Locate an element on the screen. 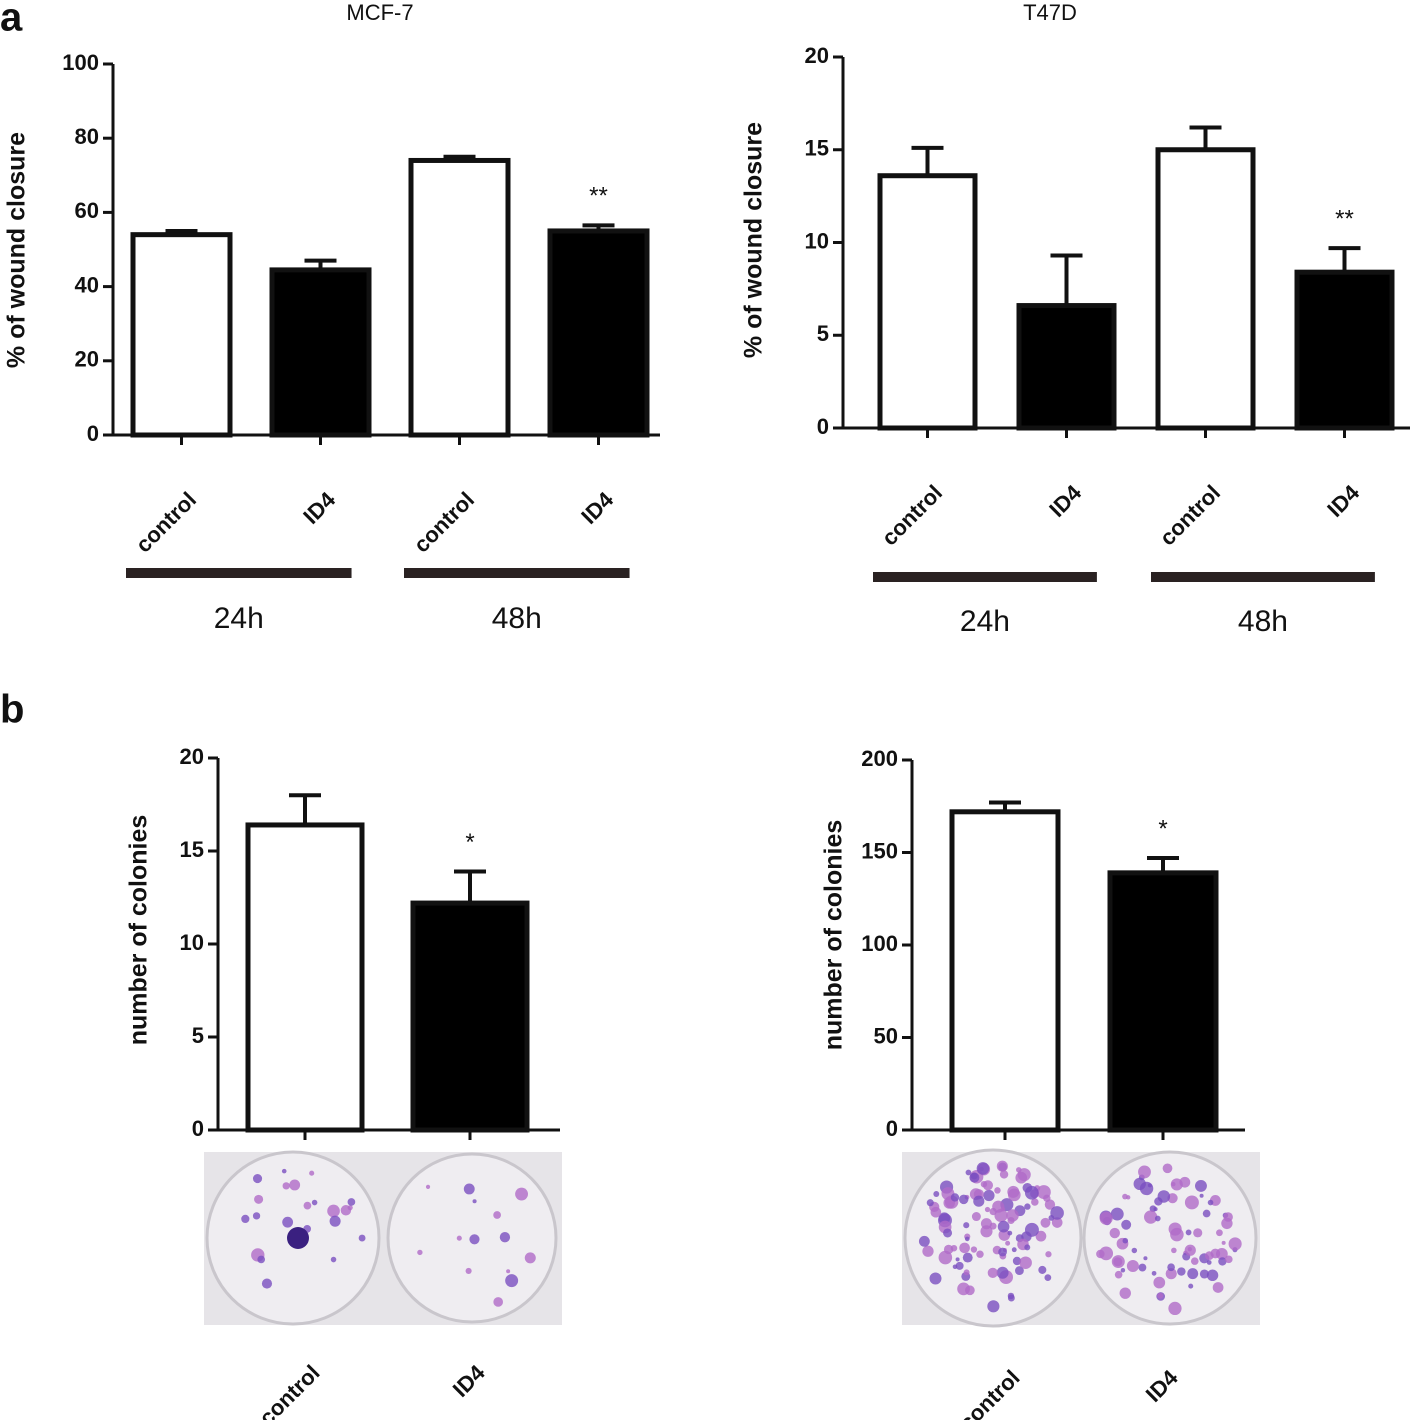 The height and width of the screenshot is (1420, 1417). group-label: 48h is located at coordinates (1263, 621).